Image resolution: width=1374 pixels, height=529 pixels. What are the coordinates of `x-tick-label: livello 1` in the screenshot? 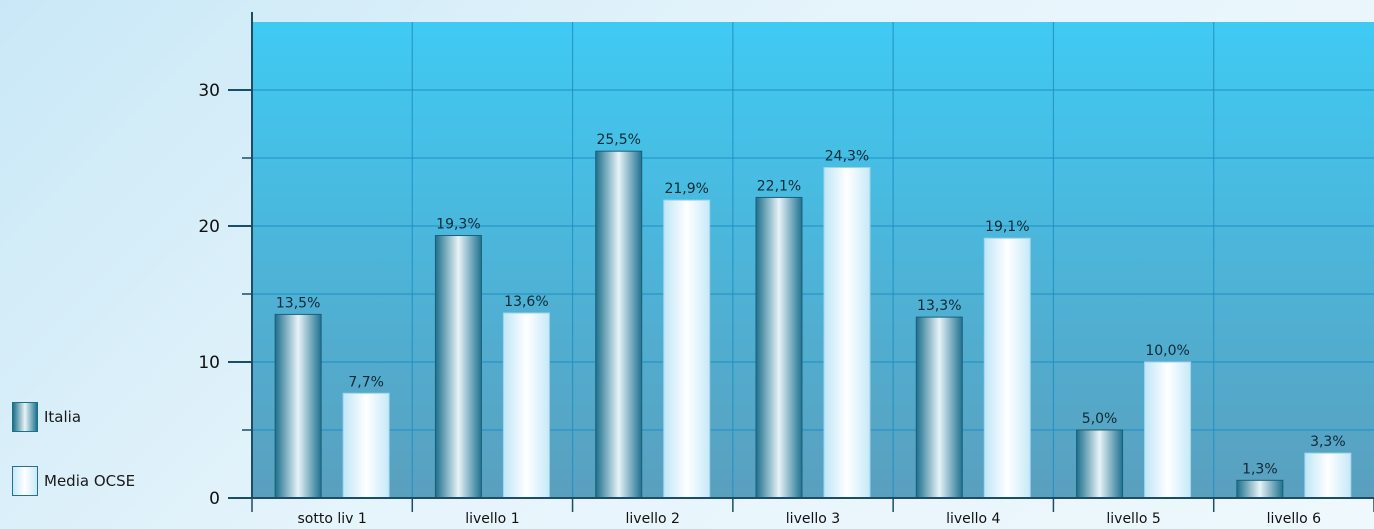 It's located at (492, 519).